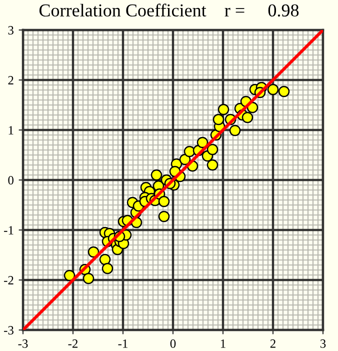 The height and width of the screenshot is (351, 338). What do you see at coordinates (11, 30) in the screenshot?
I see `y-tick-label: 3` at bounding box center [11, 30].